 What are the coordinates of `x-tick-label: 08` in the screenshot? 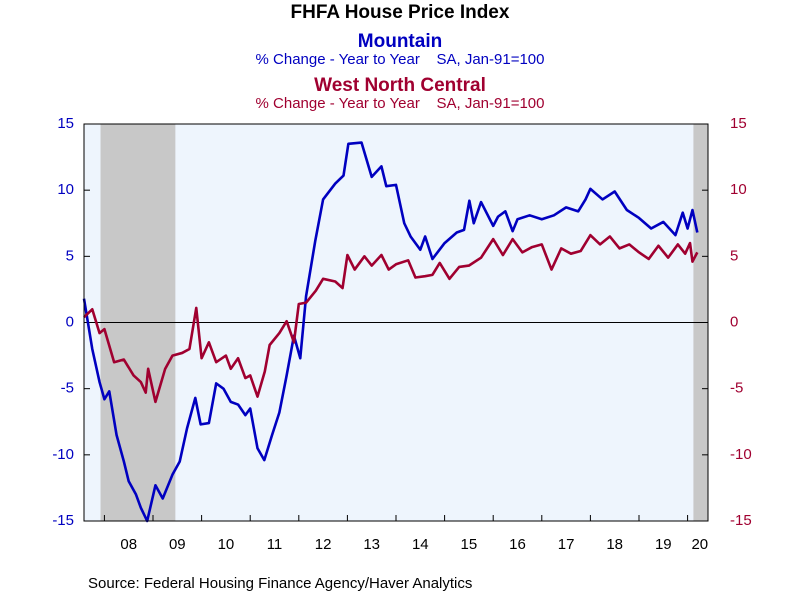 It's located at (128, 544).